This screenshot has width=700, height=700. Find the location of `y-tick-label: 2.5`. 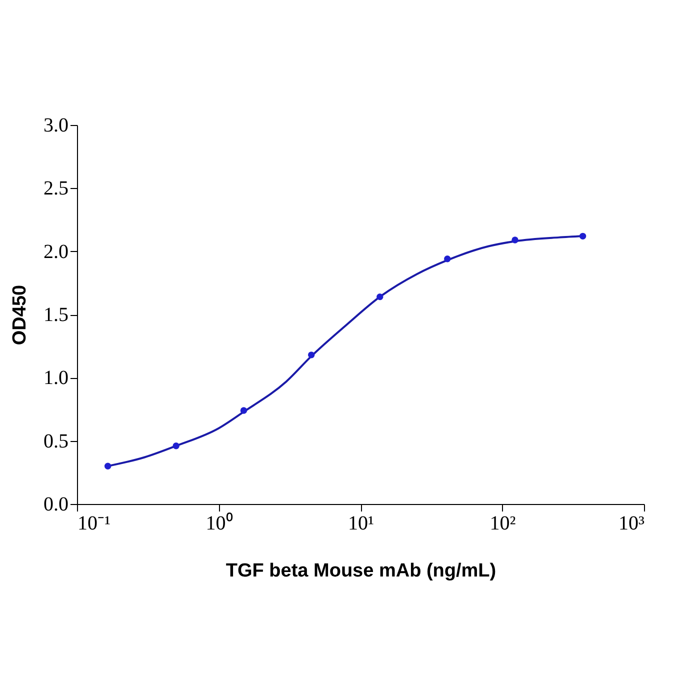

y-tick-label: 2.5 is located at coordinates (56, 189).